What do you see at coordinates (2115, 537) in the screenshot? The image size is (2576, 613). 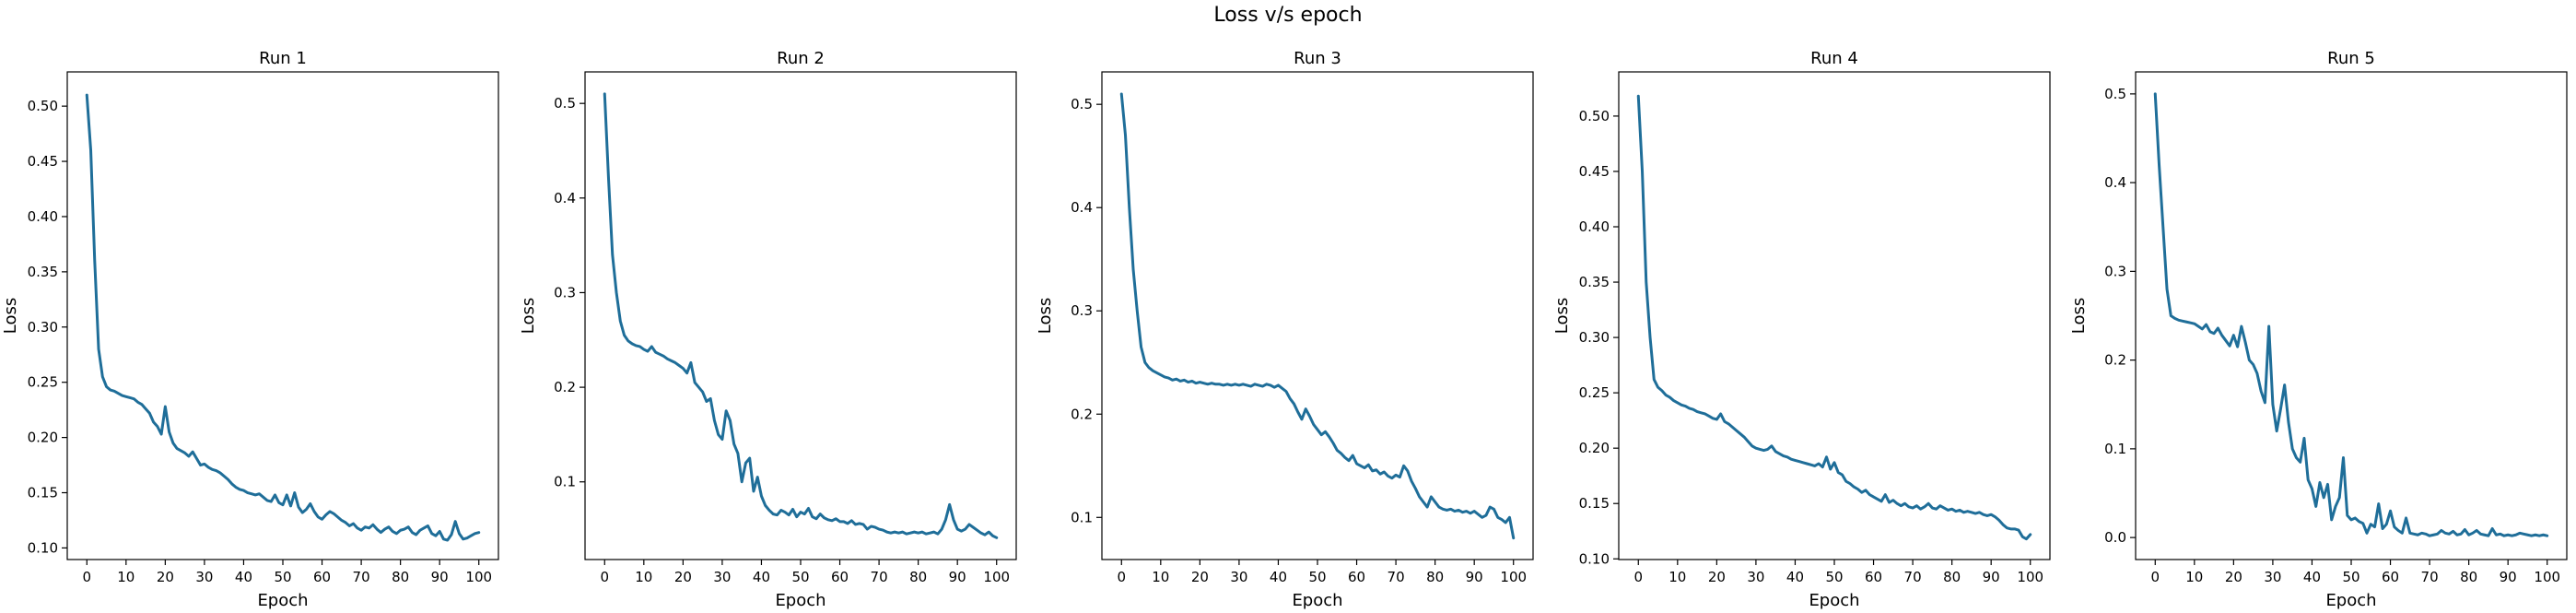 I see `y-tick-label: 0.0` at bounding box center [2115, 537].